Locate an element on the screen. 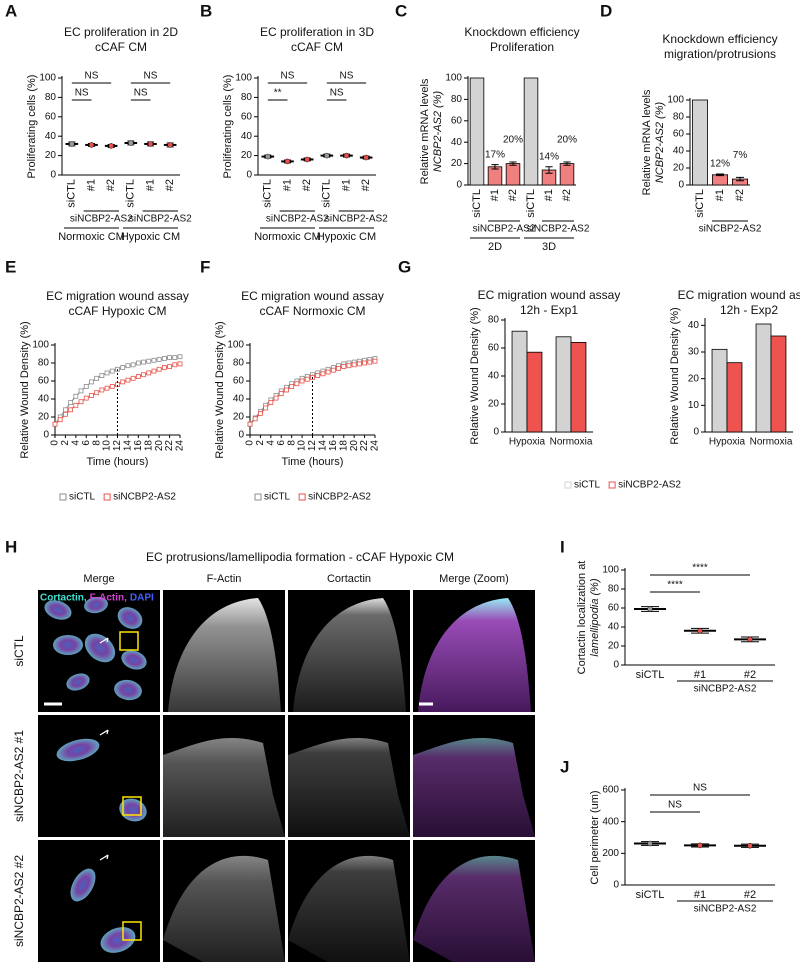 The height and width of the screenshot is (972, 800). y-tick-label: 40 is located at coordinates (247, 136).